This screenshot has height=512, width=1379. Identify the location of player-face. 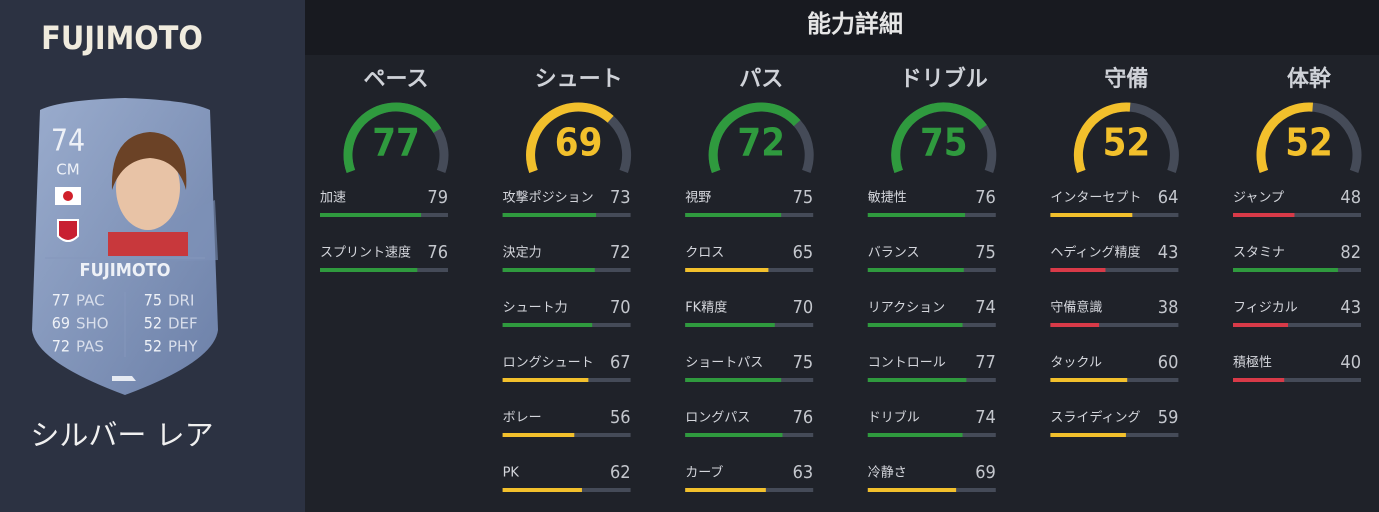
(148, 188).